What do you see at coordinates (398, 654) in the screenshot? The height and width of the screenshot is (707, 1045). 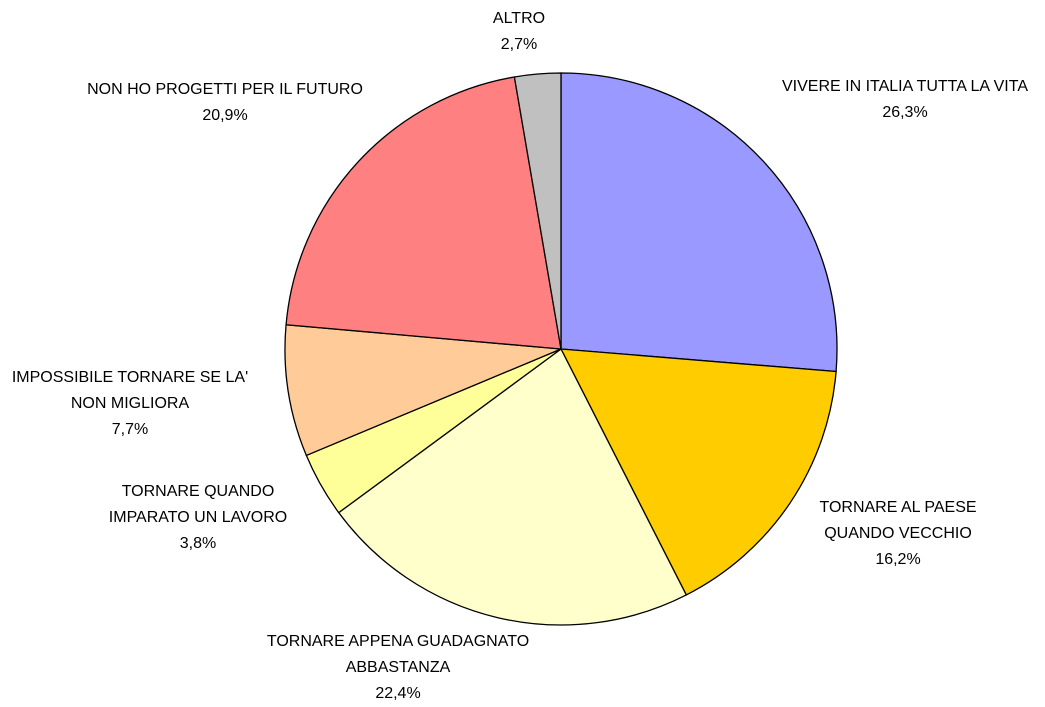 I see `category-label: TORNARE APPENA GUADAGNATO ABBASTANZA` at bounding box center [398, 654].